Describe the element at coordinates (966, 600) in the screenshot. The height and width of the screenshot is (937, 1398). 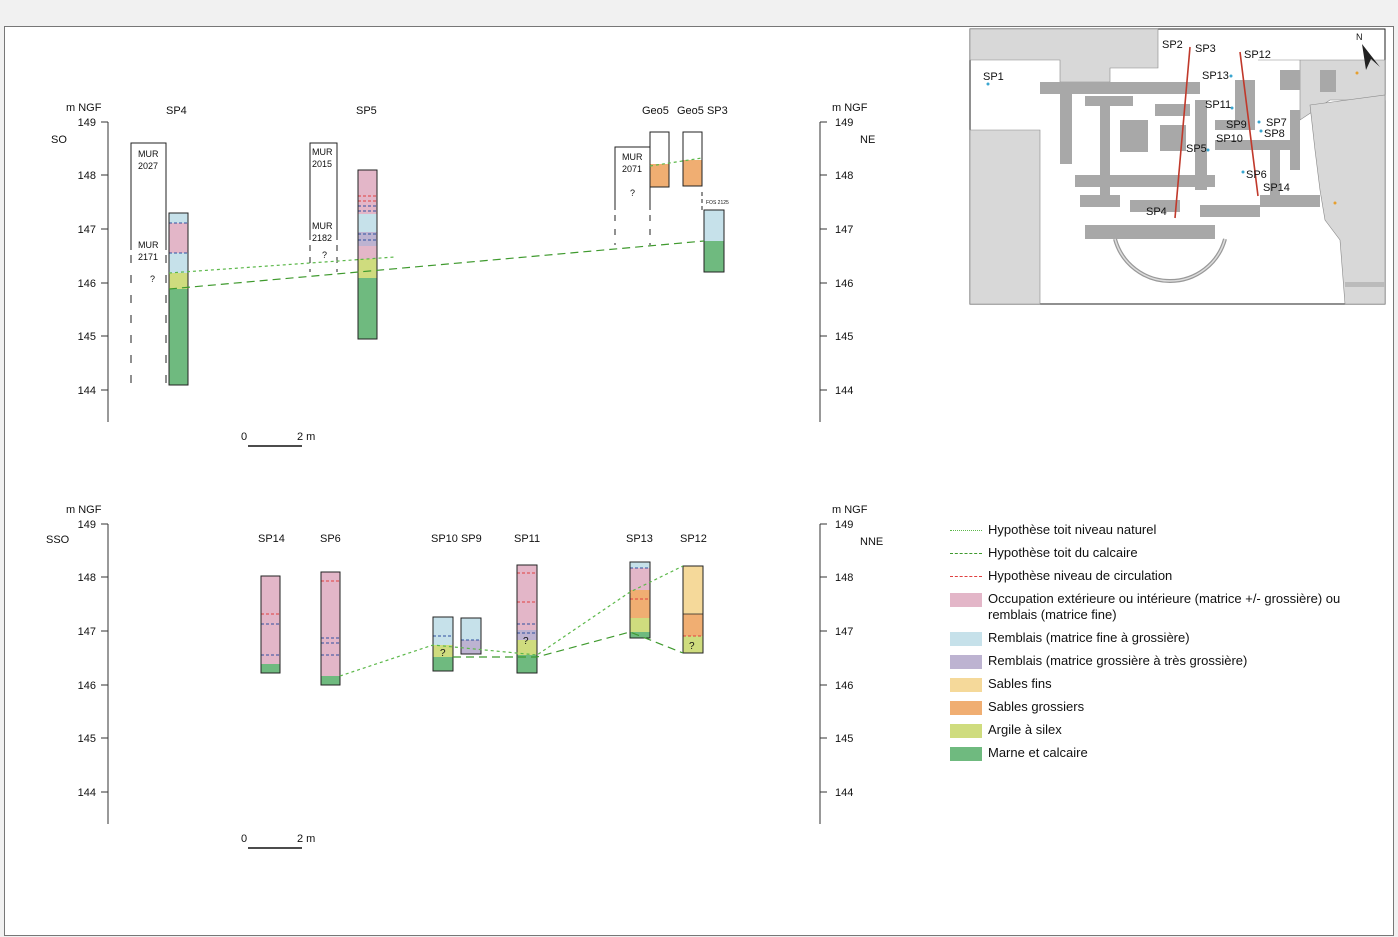
I see `legend-swatch-occupation` at that location.